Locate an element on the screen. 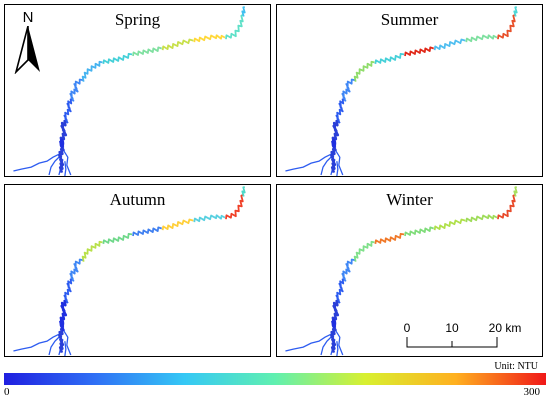  legend-unit: Unit: NTU is located at coordinates (516, 366).